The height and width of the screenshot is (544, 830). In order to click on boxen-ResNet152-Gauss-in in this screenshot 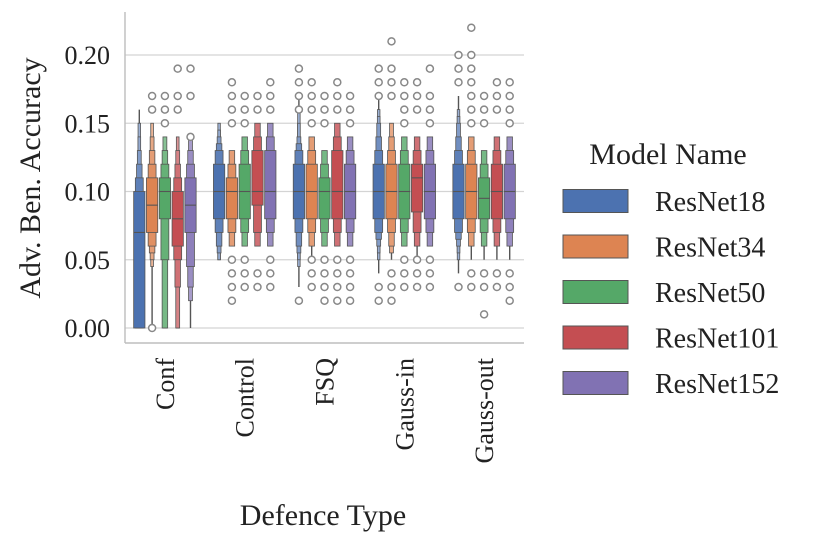, I will do `click(429, 191)`.